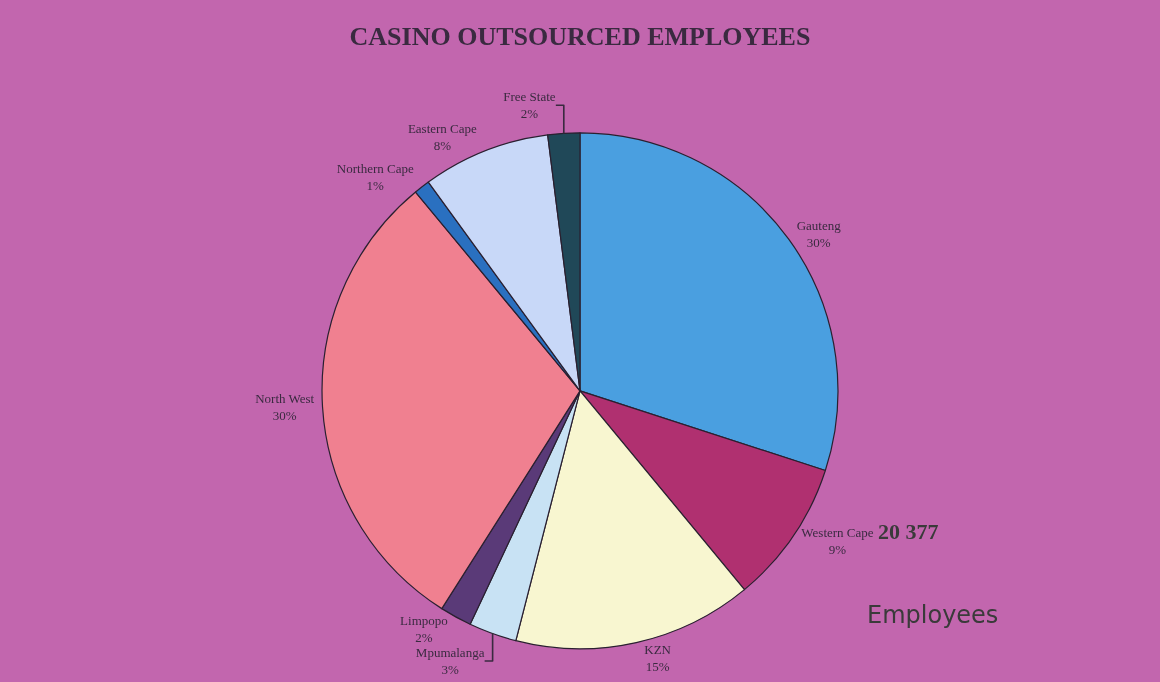 This screenshot has height=682, width=1160. I want to click on text: Employees, so click(933, 615).